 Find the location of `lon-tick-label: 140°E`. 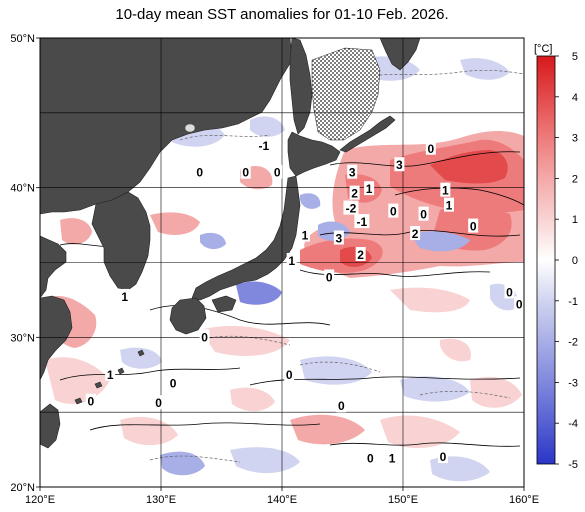

lon-tick-label: 140°E is located at coordinates (282, 500).